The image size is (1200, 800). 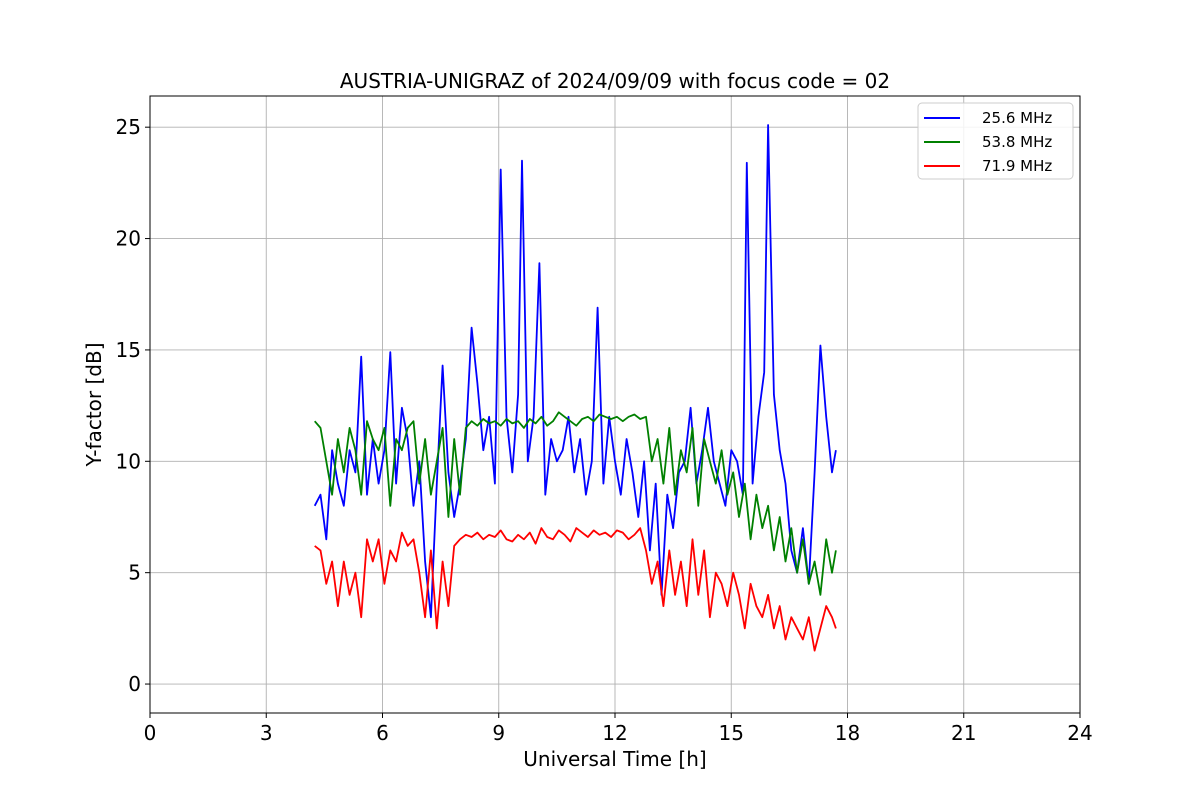 What do you see at coordinates (614, 733) in the screenshot?
I see `x-tick-label: 12` at bounding box center [614, 733].